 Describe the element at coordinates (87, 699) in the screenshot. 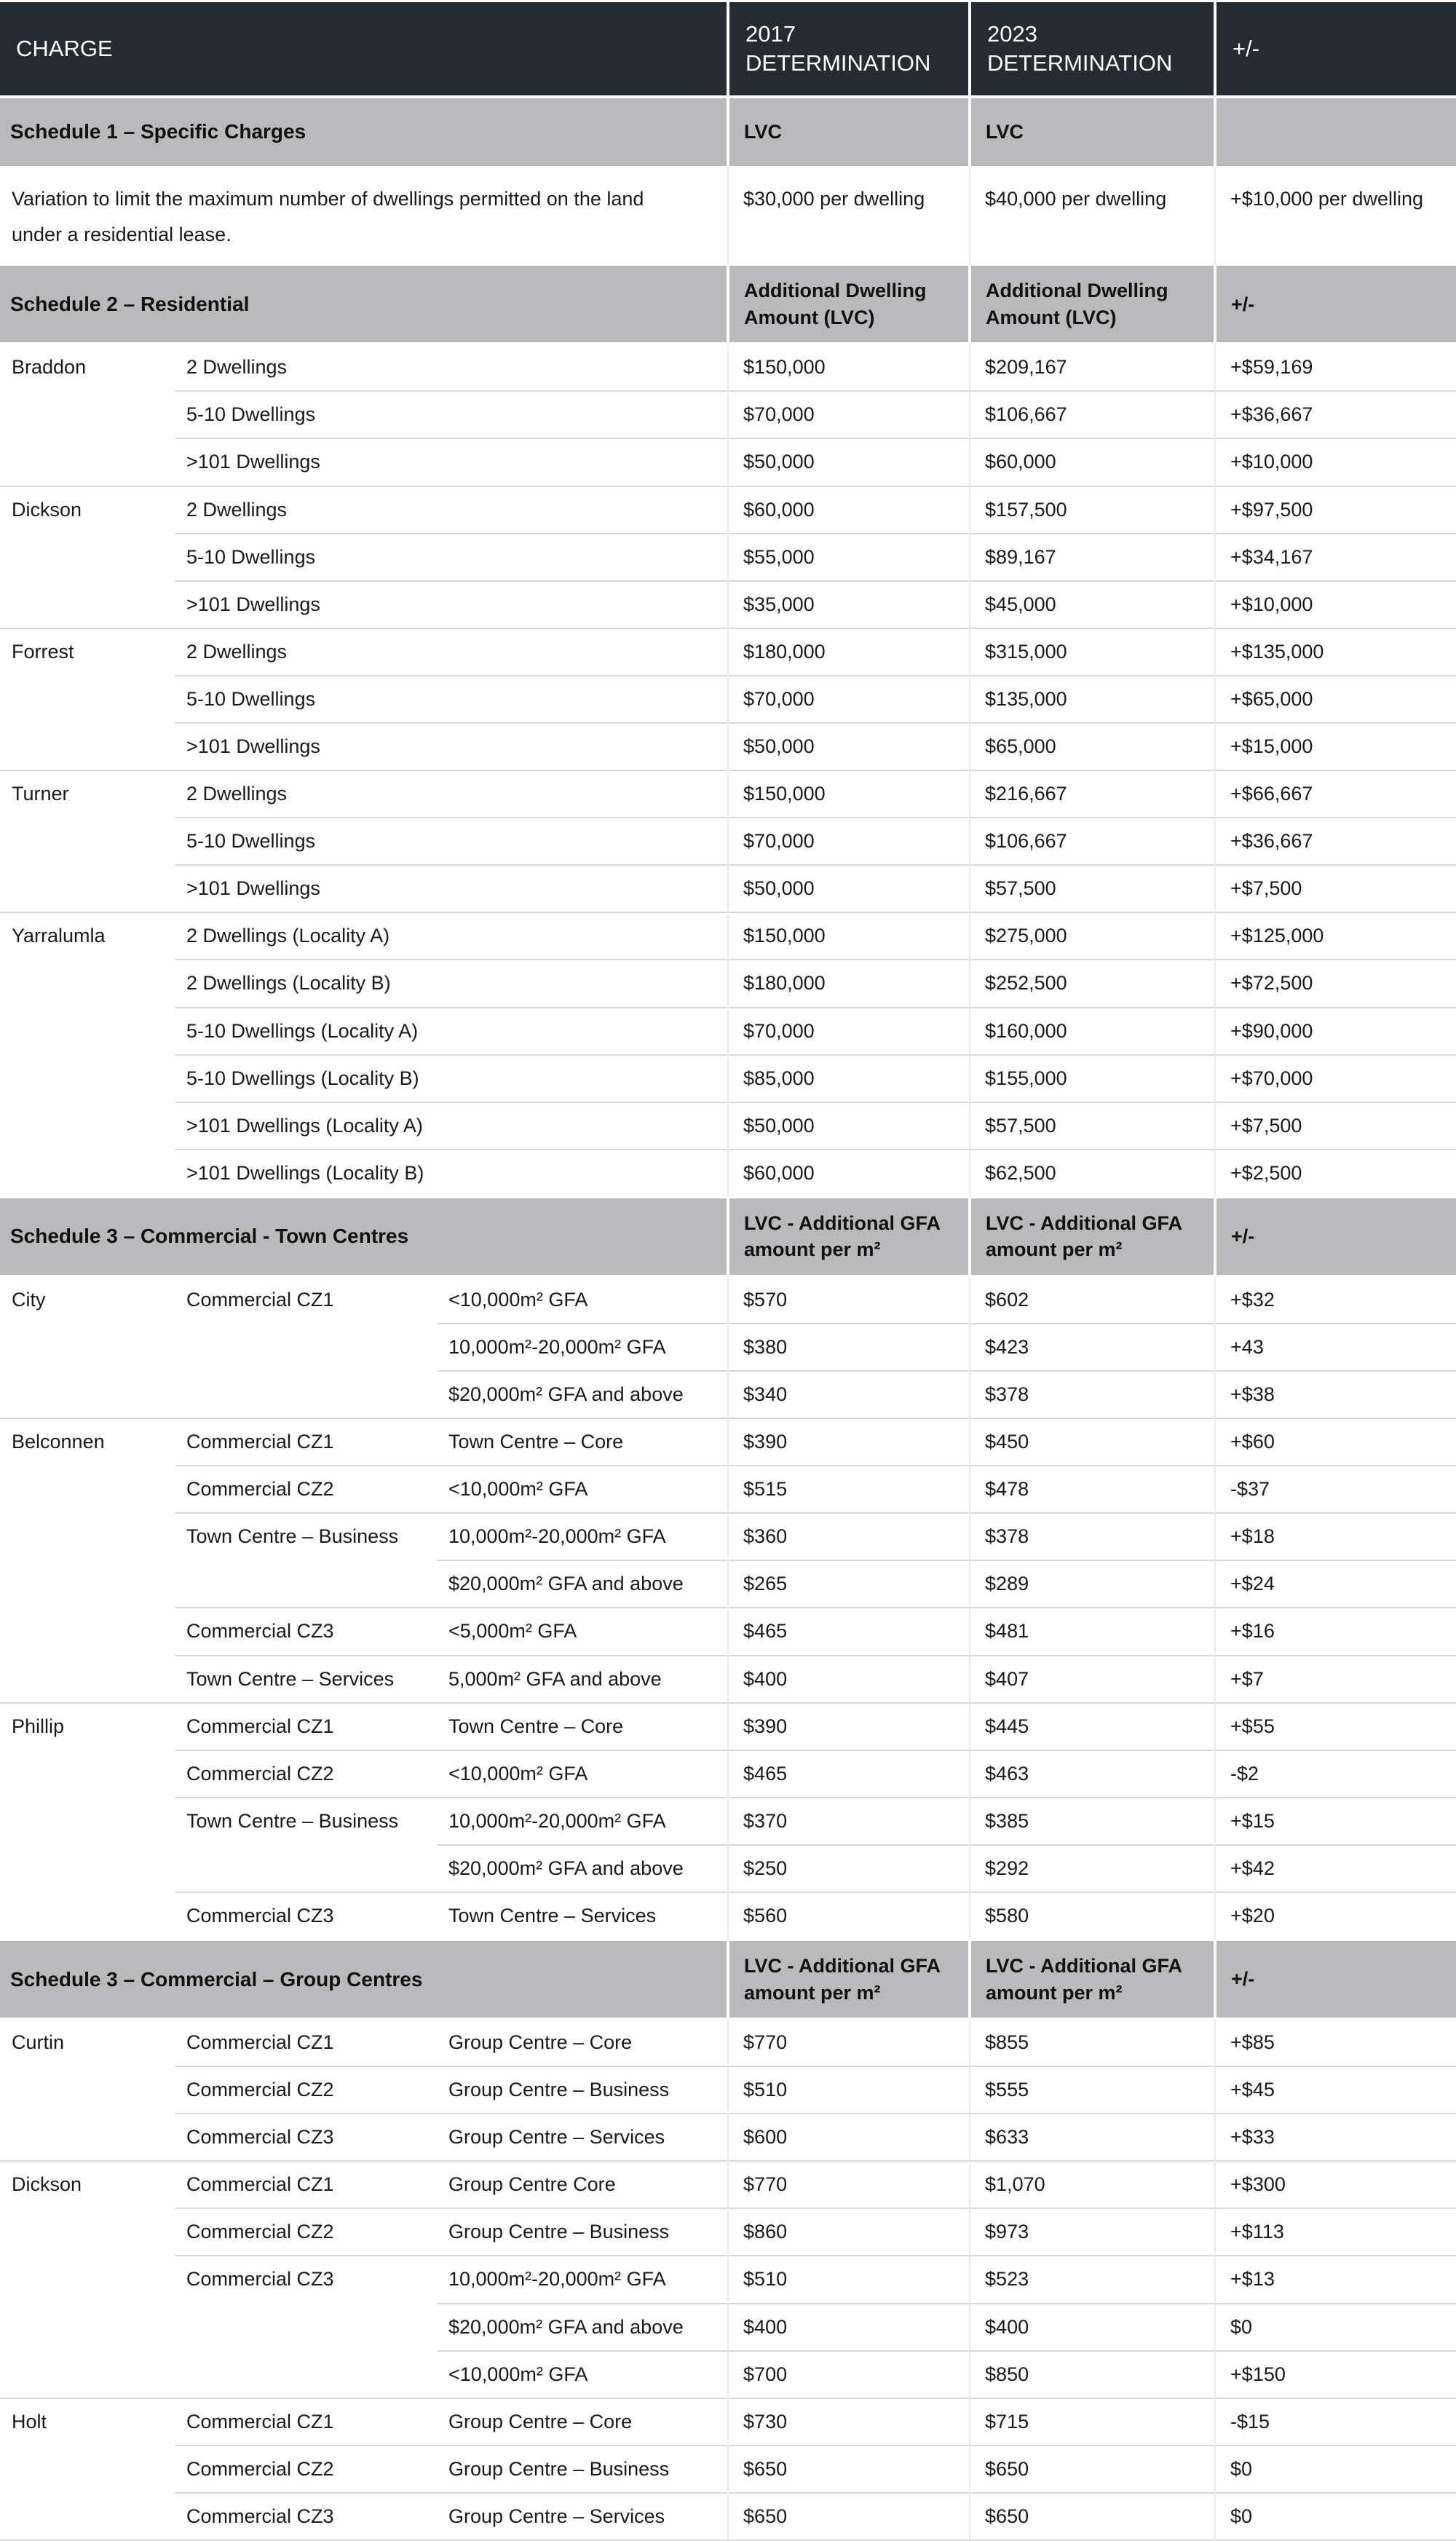

I see `locality-cell: Forrest` at that location.